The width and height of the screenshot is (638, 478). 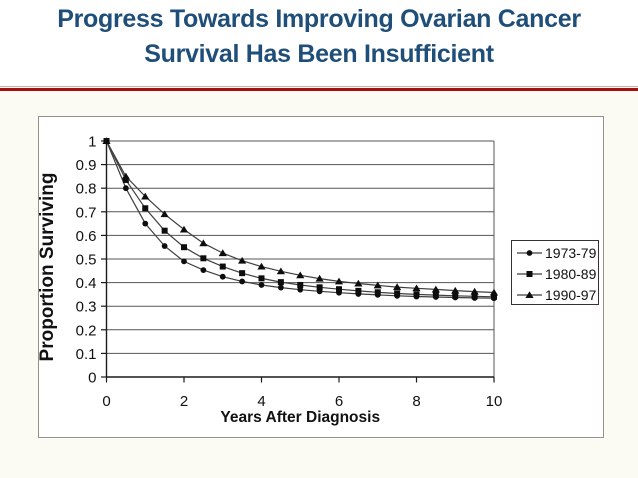 I want to click on x-tick-label: 6, so click(x=339, y=401).